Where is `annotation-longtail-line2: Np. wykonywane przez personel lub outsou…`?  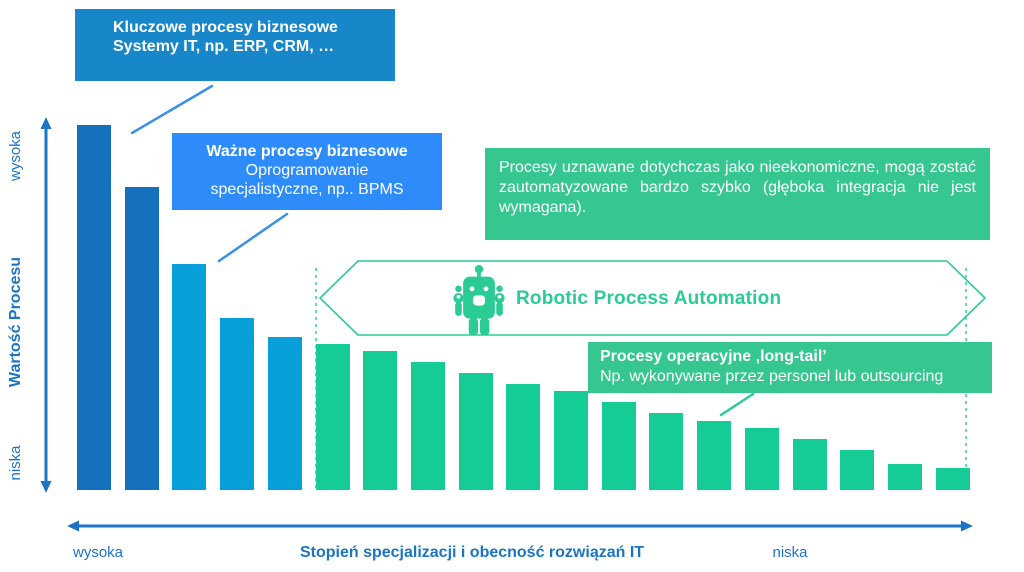
annotation-longtail-line2: Np. wykonywane przez personel lub outsou… is located at coordinates (772, 376).